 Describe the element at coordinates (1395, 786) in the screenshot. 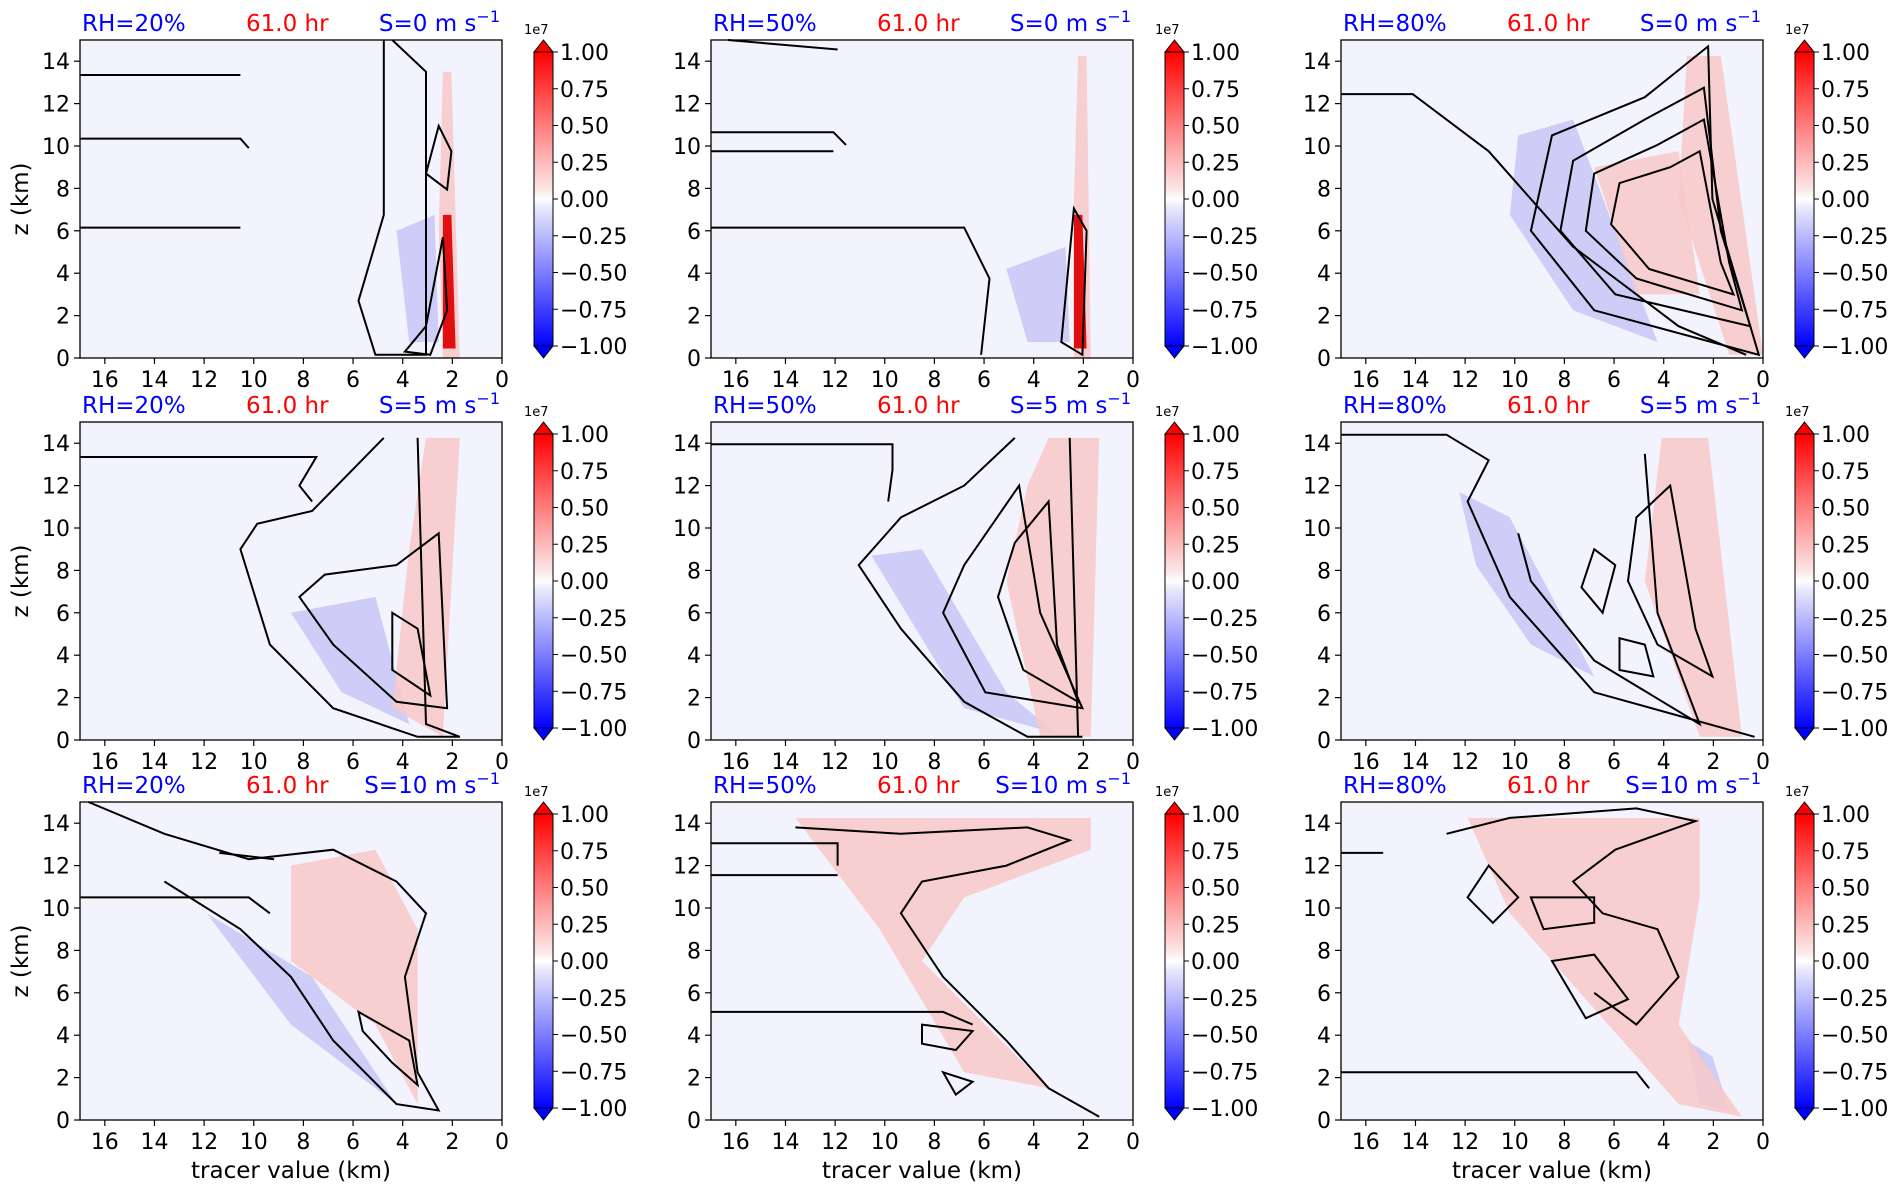

I see `rh-label: RH=80%` at that location.